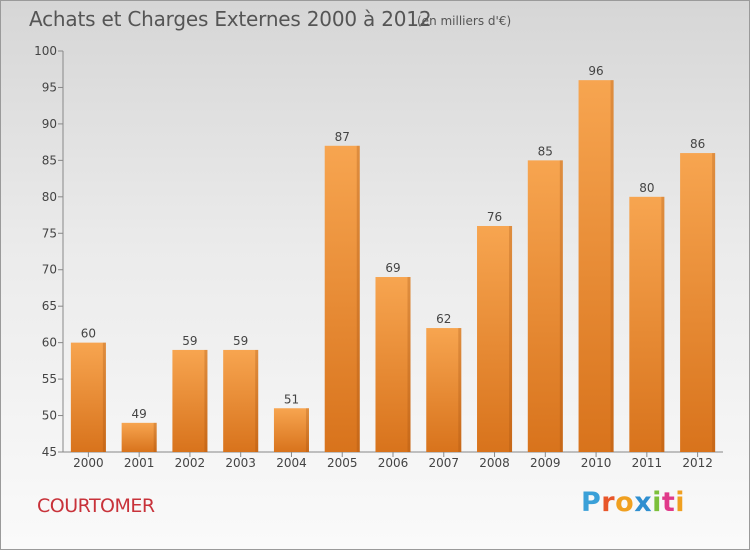 This screenshot has width=750, height=550. I want to click on x-tick-label: 2010, so click(596, 463).